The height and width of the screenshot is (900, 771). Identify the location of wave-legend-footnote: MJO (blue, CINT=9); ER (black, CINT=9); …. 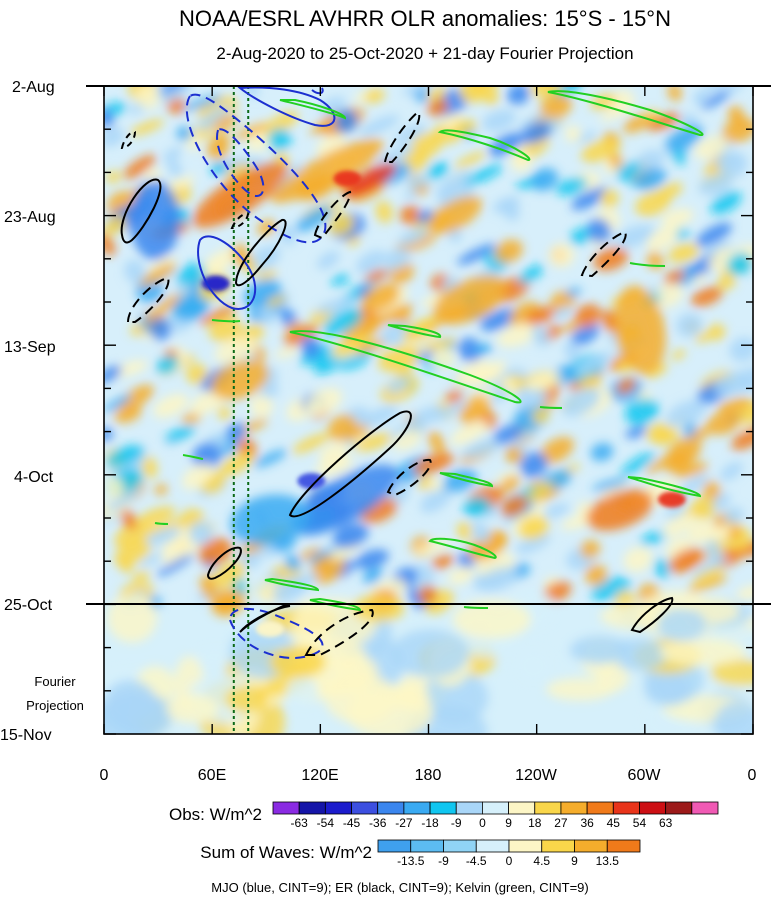
(399, 887).